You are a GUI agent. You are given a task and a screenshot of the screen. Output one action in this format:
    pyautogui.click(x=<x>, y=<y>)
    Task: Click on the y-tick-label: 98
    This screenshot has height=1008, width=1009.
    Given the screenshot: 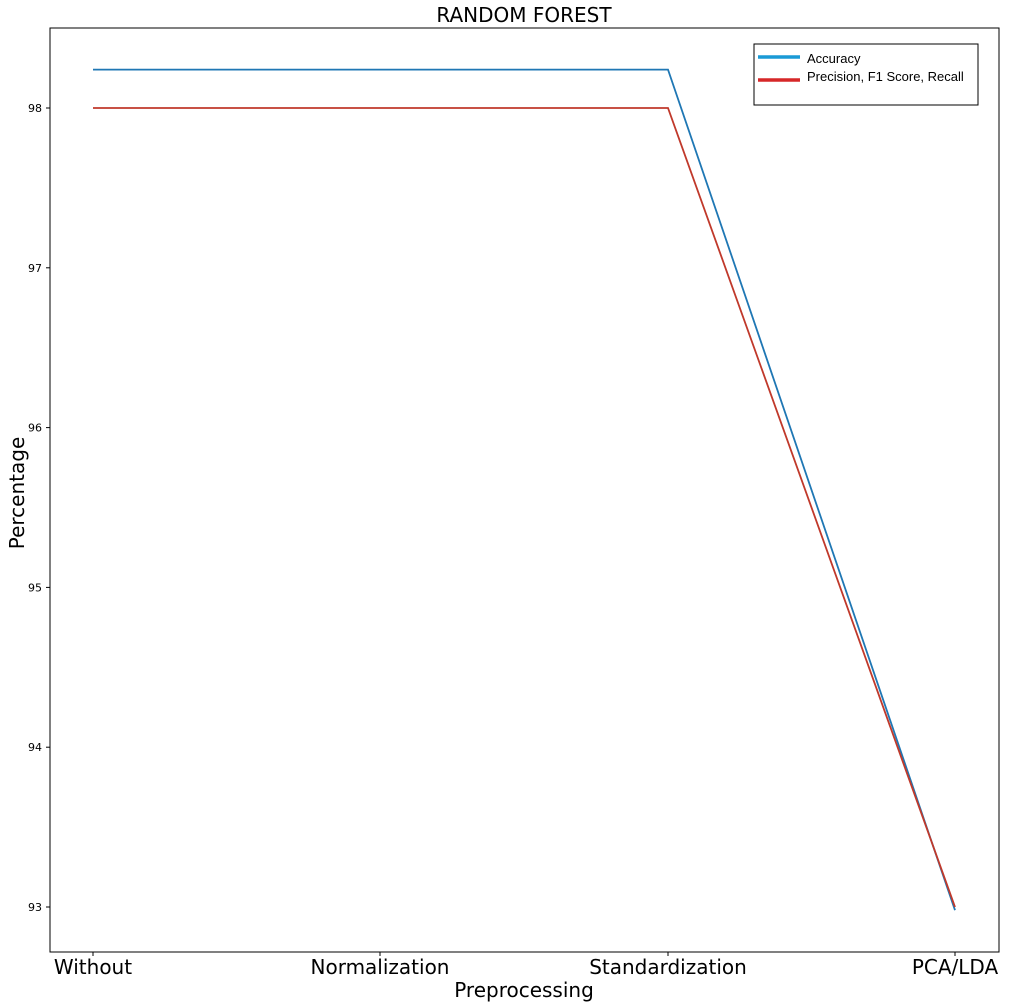 What is the action you would take?
    pyautogui.click(x=35, y=108)
    